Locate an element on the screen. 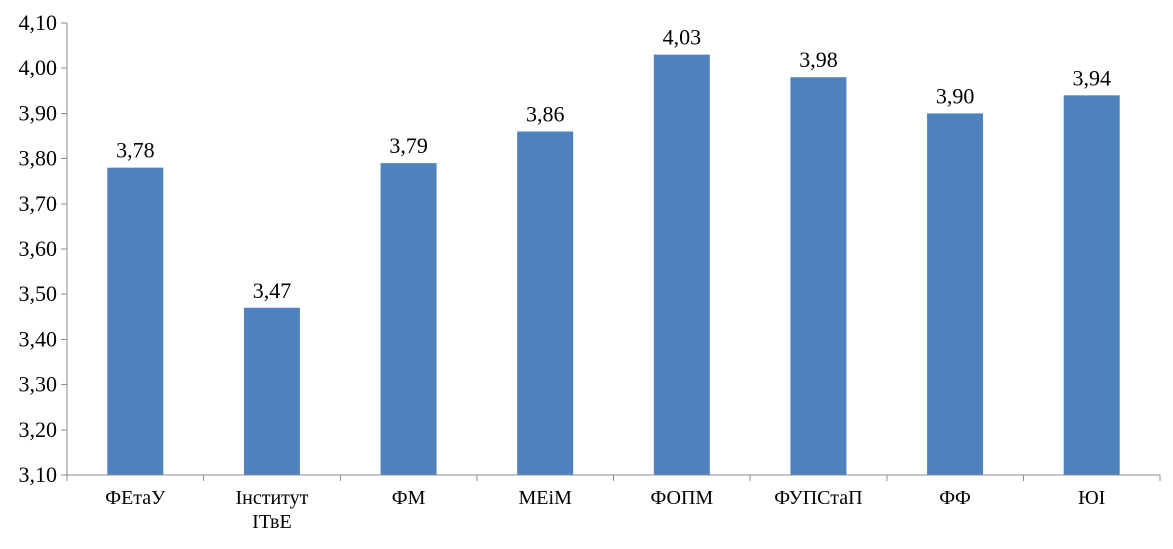 The image size is (1173, 549). bar-value-label: 3,90 is located at coordinates (955, 95).